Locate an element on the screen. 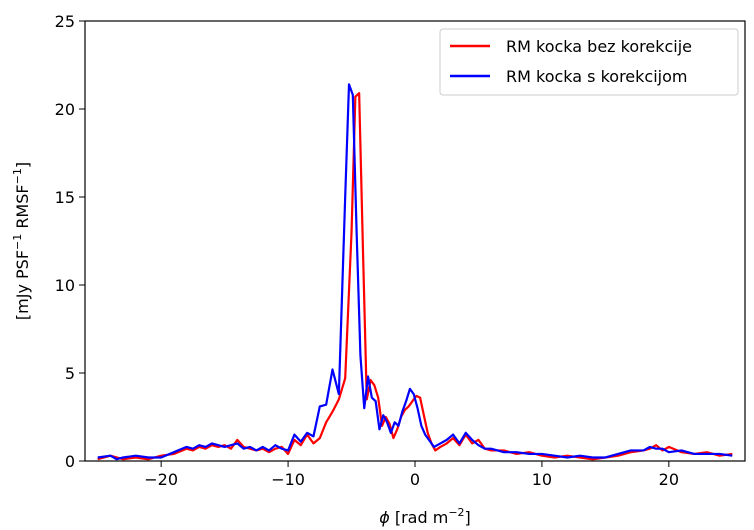 The width and height of the screenshot is (754, 530). y-tick-label: 20 is located at coordinates (65, 109).